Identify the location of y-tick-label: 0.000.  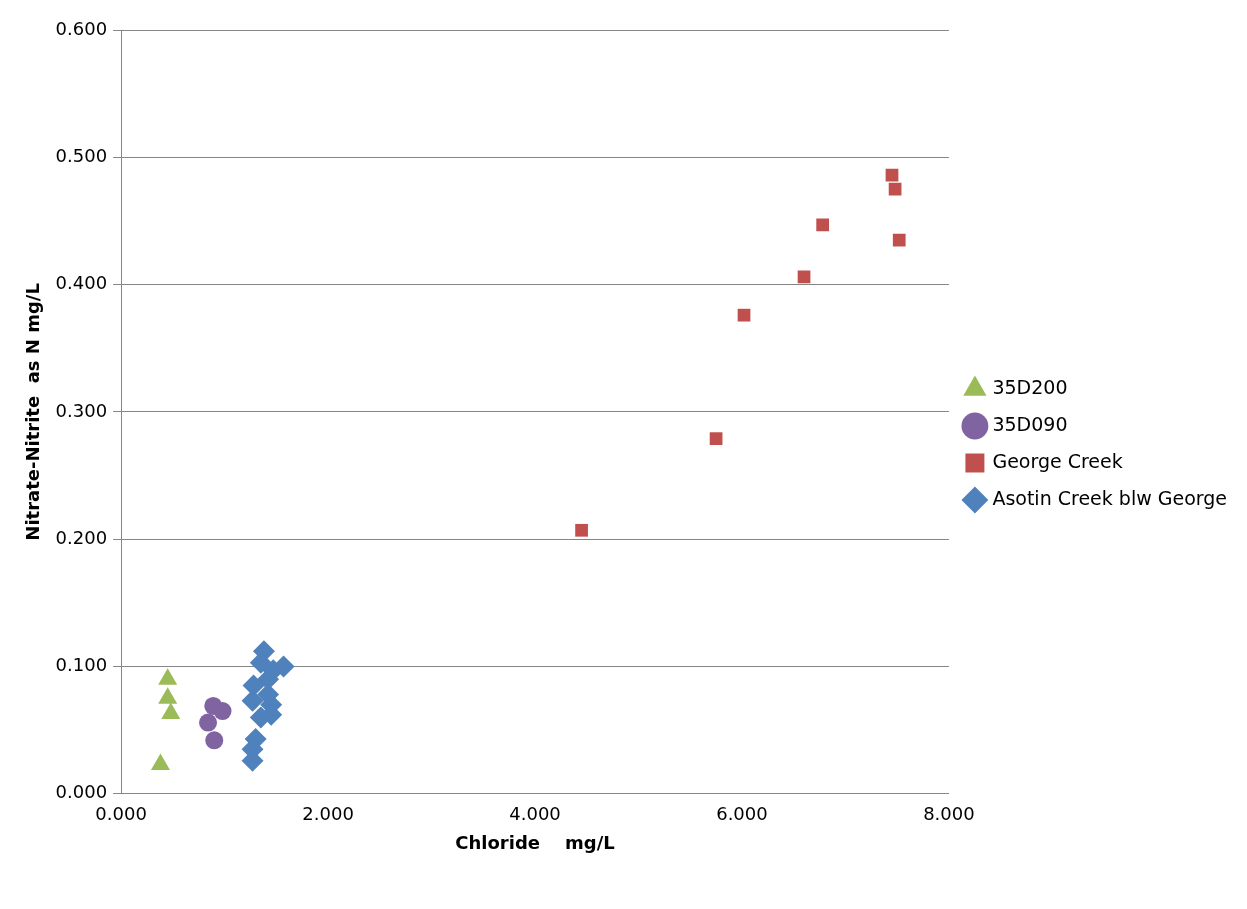
(81, 792).